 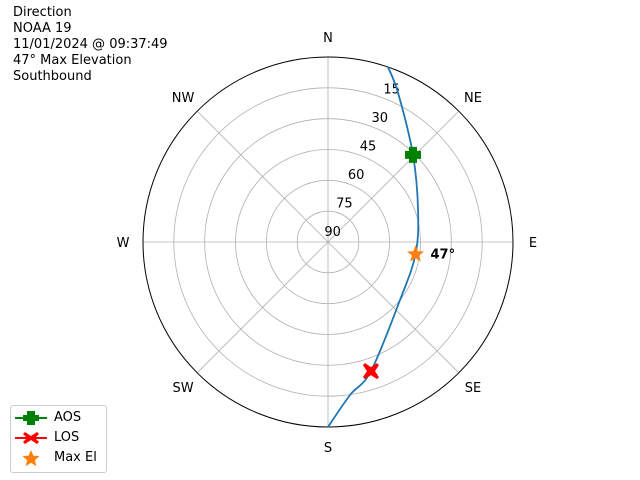 I want to click on legend-max-el: Max El, so click(x=58, y=458).